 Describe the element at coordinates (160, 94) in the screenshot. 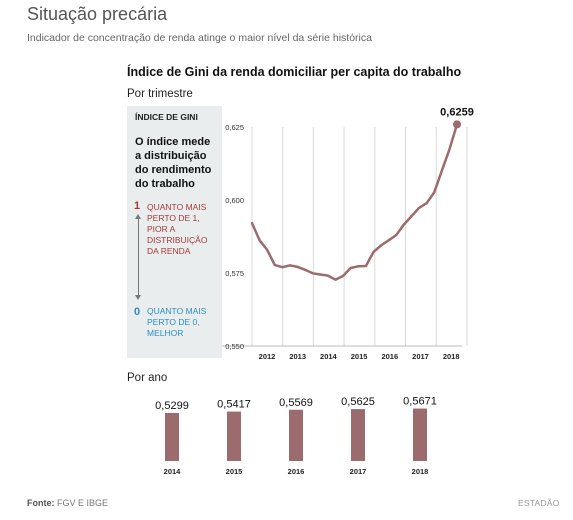

I see `quarterly-section-label: Por trimestre` at that location.